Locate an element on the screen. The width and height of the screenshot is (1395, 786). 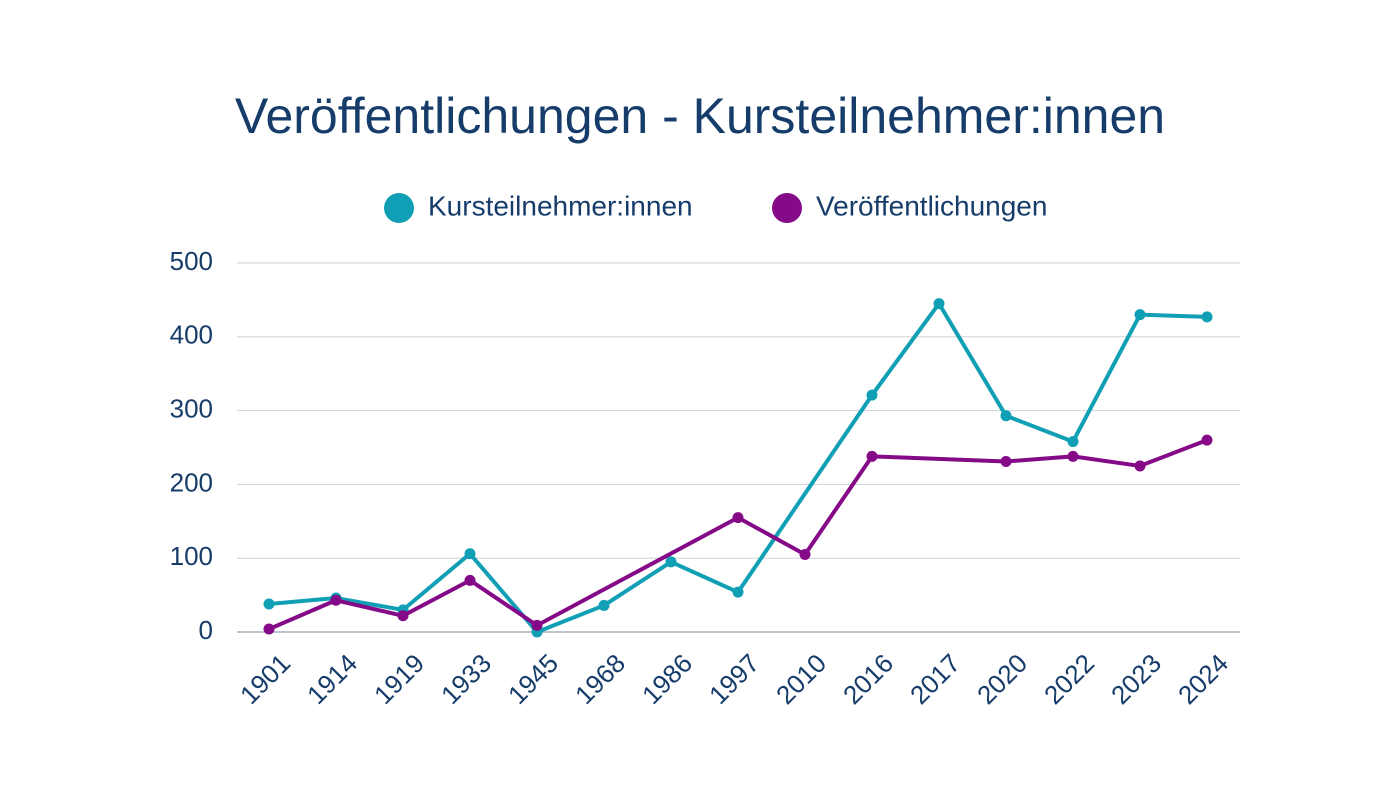
x-tick-label: 1901 is located at coordinates (265, 679).